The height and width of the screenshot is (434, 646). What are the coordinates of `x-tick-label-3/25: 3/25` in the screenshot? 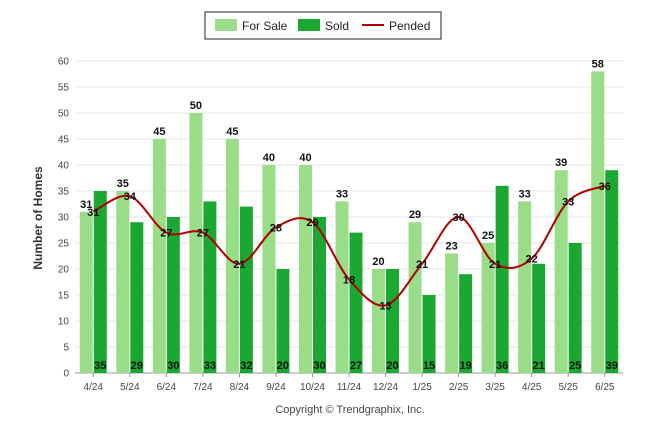 It's located at (495, 387).